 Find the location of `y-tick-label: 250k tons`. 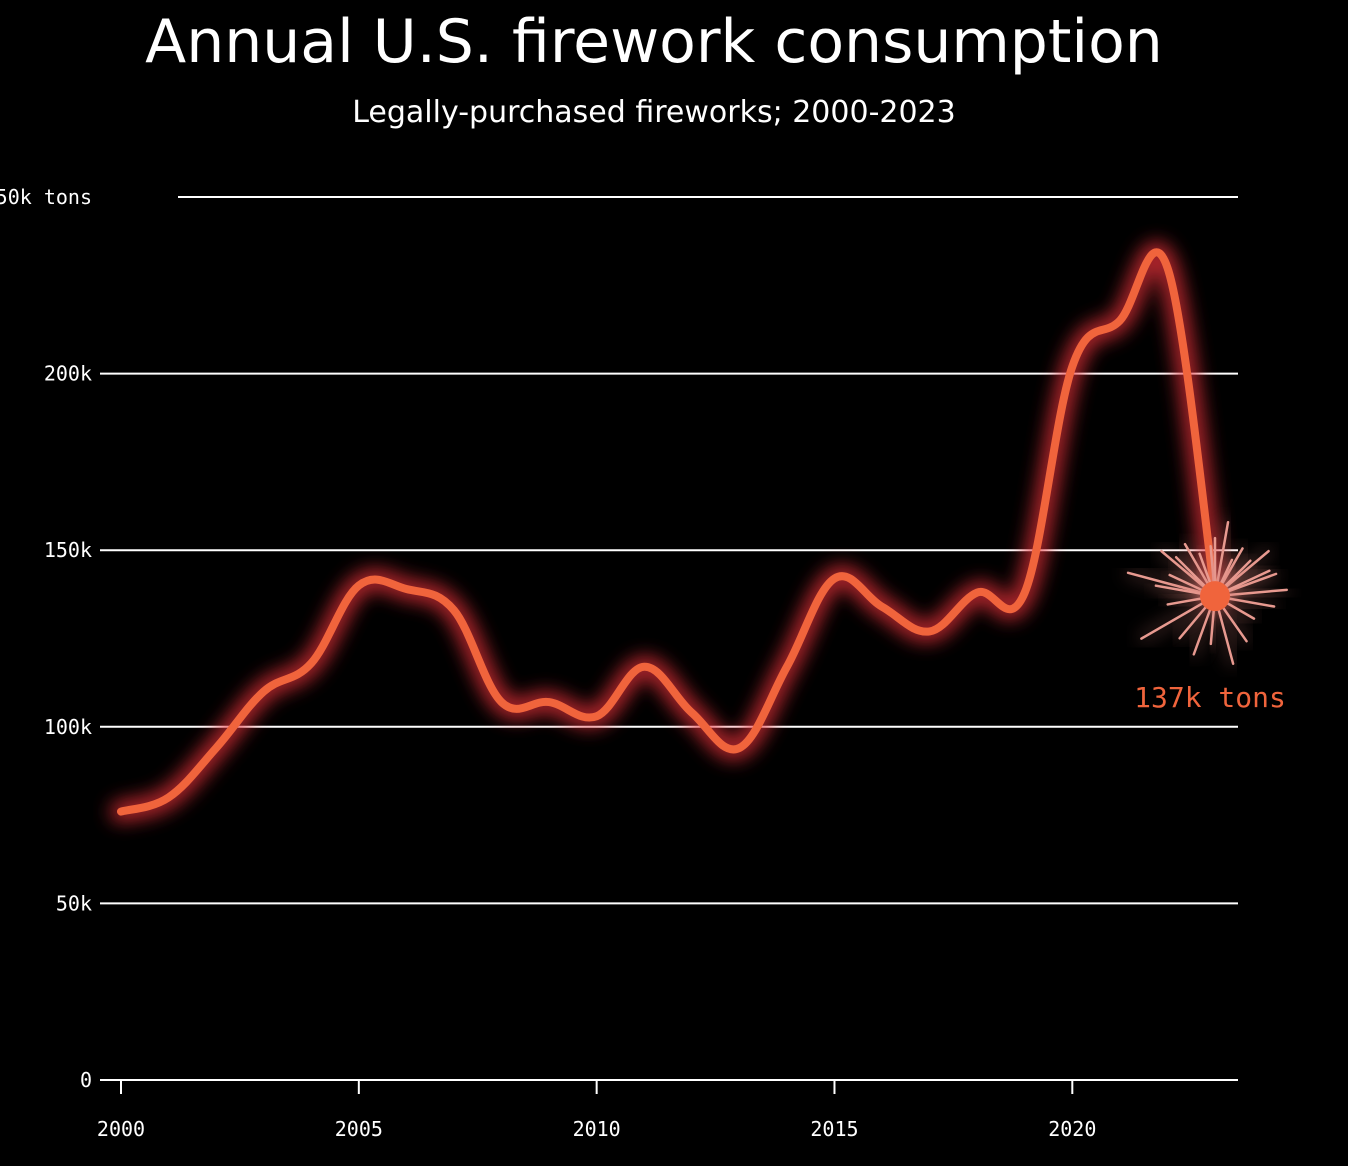

y-tick-label: 250k tons is located at coordinates (46, 197).